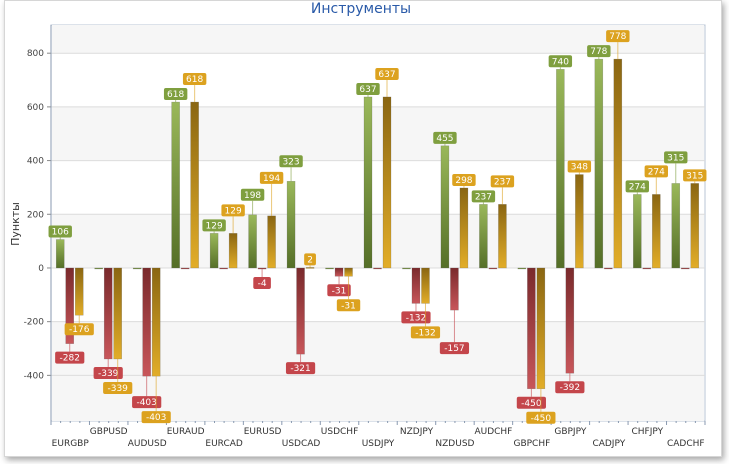  What do you see at coordinates (214, 251) in the screenshot?
I see `bar-eurcad-s1` at bounding box center [214, 251].